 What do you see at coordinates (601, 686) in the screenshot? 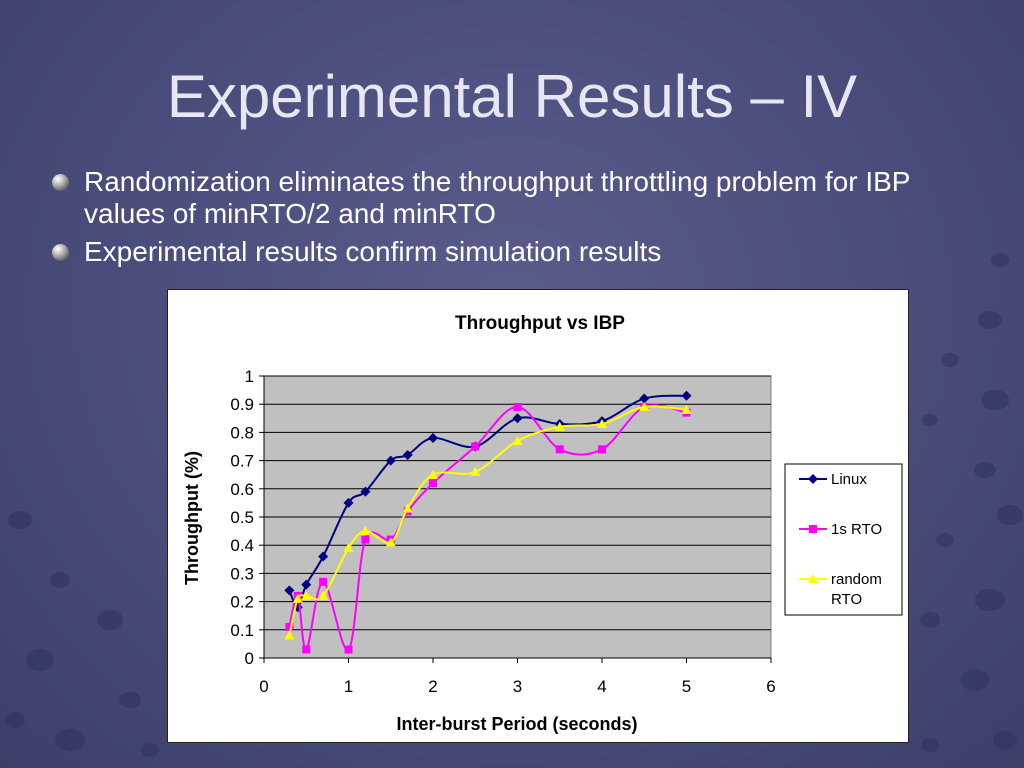
I see `x-tick-label: 4` at bounding box center [601, 686].